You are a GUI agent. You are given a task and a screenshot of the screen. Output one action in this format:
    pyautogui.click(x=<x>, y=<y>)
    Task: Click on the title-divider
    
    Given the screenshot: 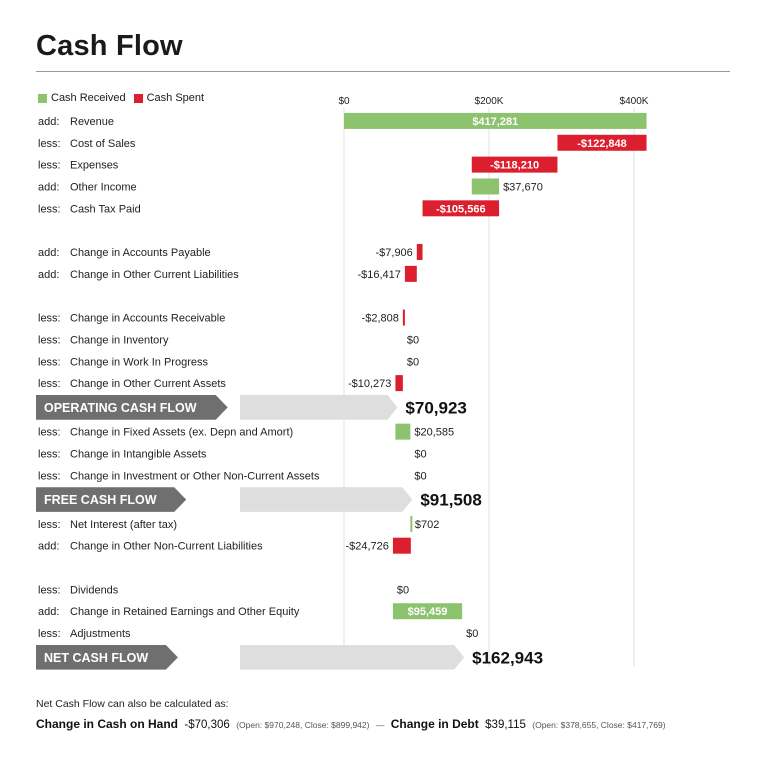 What is the action you would take?
    pyautogui.click(x=383, y=71)
    